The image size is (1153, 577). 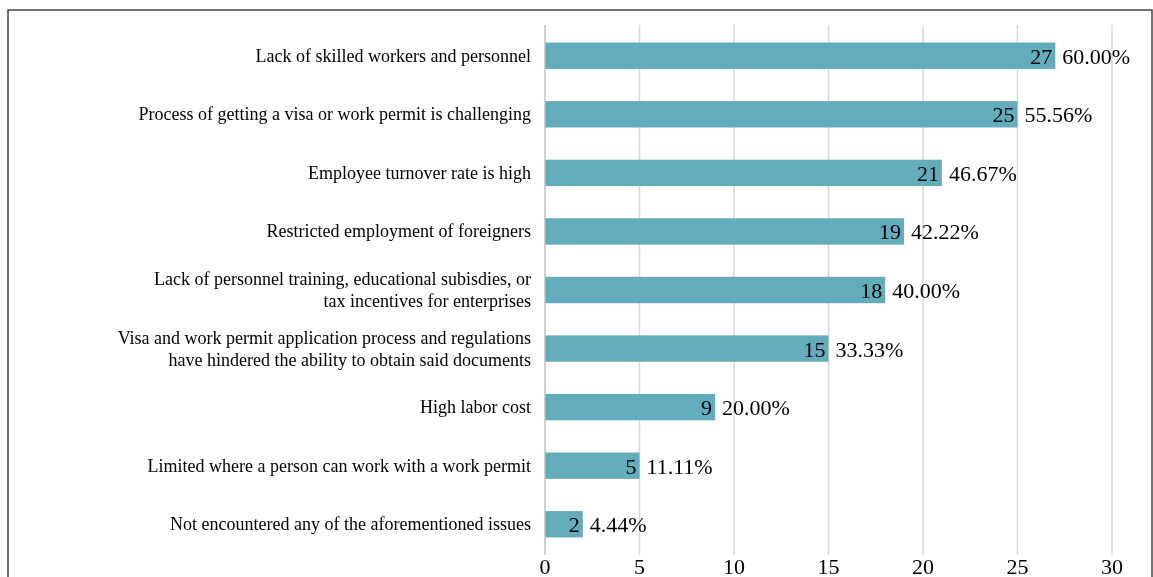 What do you see at coordinates (923, 565) in the screenshot?
I see `x-tick-label: 20` at bounding box center [923, 565].